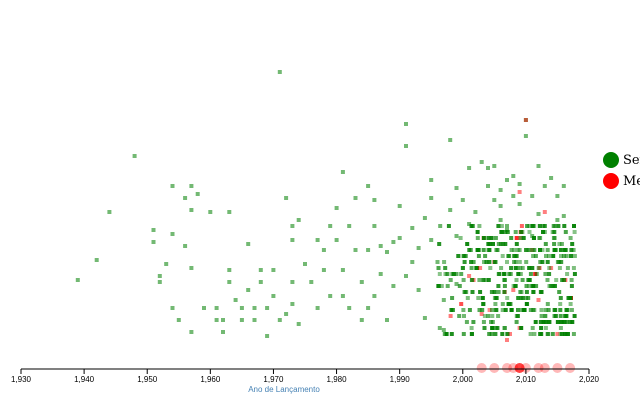 This screenshot has width=640, height=400. I want to click on legend-label: Me, so click(631, 181).